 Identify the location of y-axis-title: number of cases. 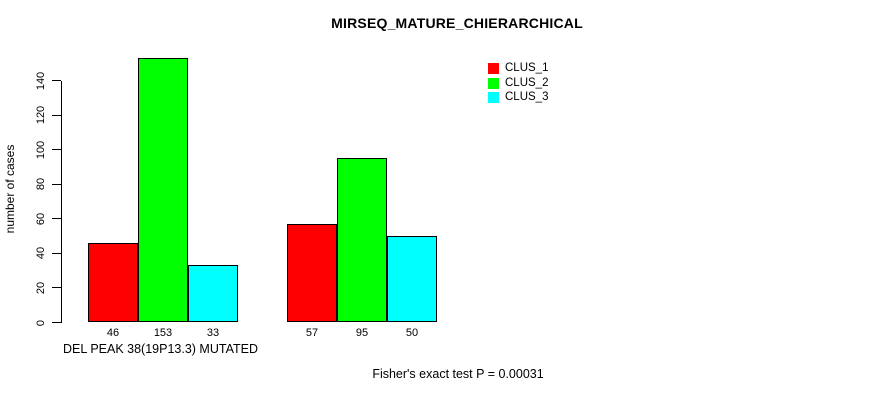
(10, 189).